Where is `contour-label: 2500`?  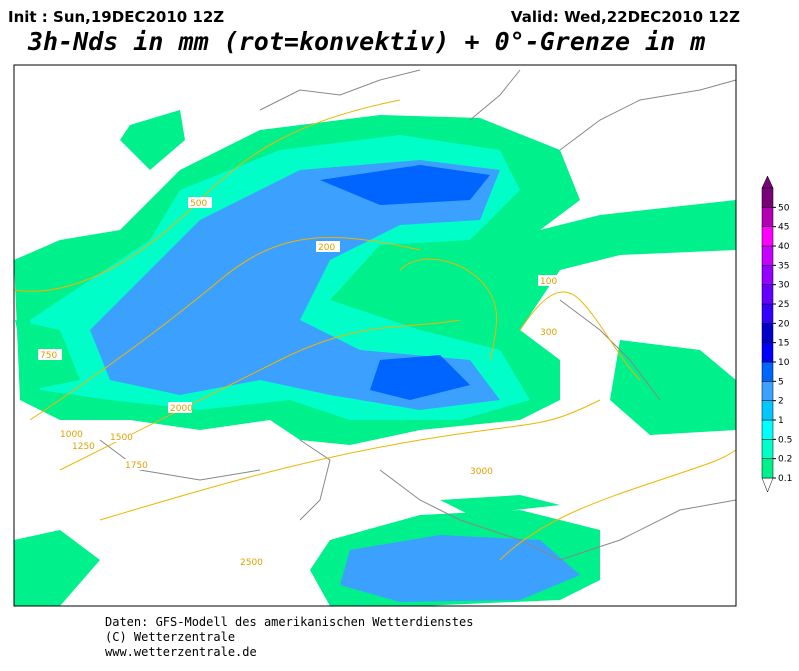
contour-label: 2500 is located at coordinates (251, 563).